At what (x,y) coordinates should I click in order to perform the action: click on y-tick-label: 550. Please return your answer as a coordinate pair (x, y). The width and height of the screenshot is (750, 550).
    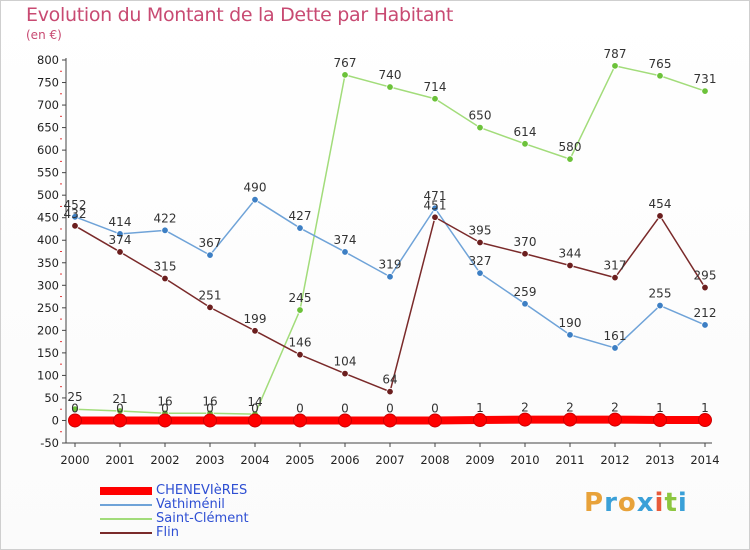
    Looking at the image, I should click on (48, 173).